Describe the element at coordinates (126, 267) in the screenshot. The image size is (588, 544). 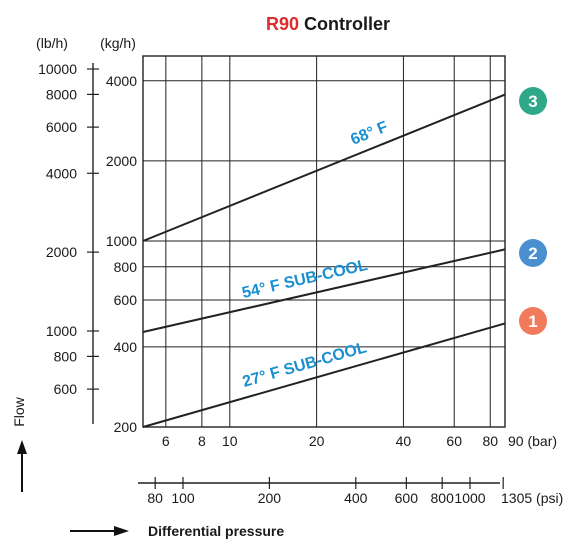
I see `kgh-tick-label: 800` at that location.